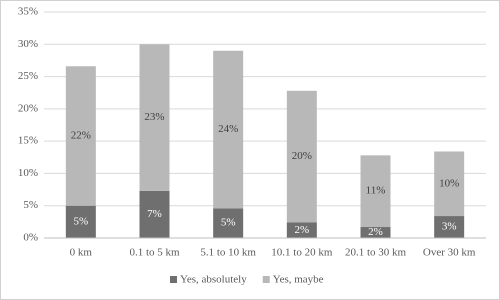 This screenshot has height=300, width=500. Describe the element at coordinates (213, 280) in the screenshot. I see `legend-label: Yes, absolutely` at that location.